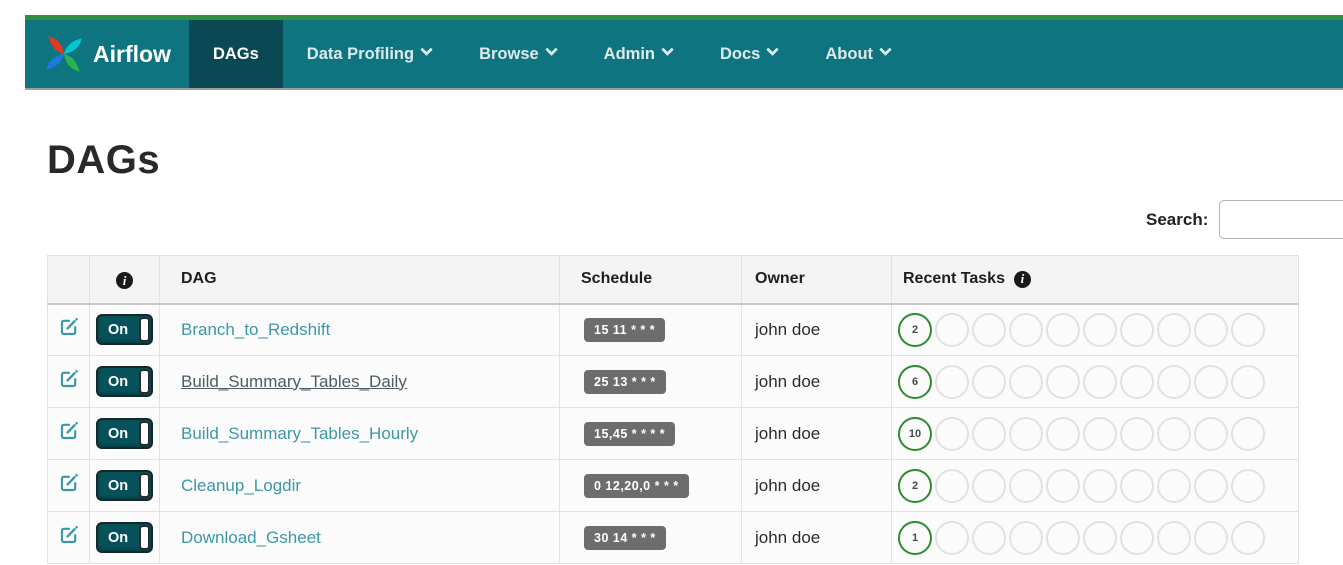  What do you see at coordinates (650, 280) in the screenshot?
I see `header-schedule: Schedule` at bounding box center [650, 280].